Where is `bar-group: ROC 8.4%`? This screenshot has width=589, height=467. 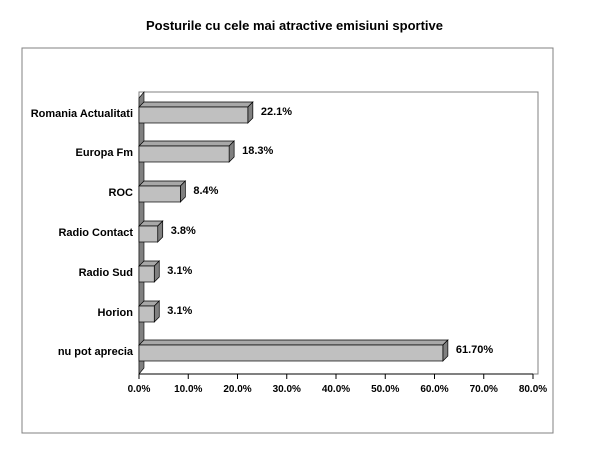 bar-group: ROC 8.4% is located at coordinates (164, 191).